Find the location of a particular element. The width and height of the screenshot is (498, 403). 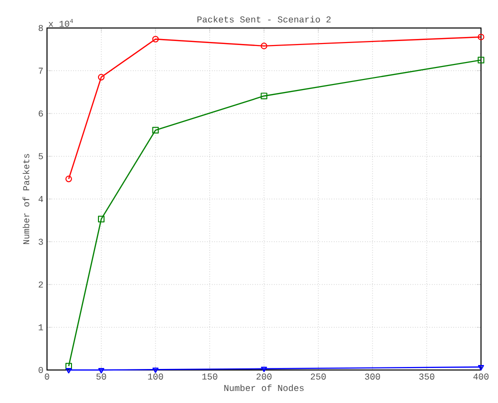

x-tick-label: 150 is located at coordinates (210, 377).